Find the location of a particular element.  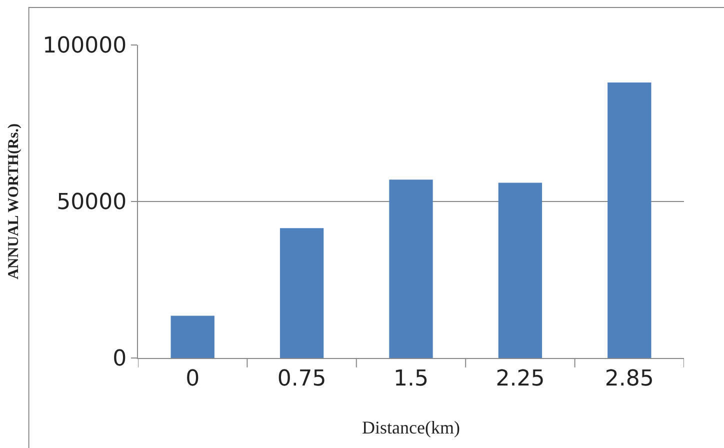

x-tick-label: 1.5 is located at coordinates (411, 379).